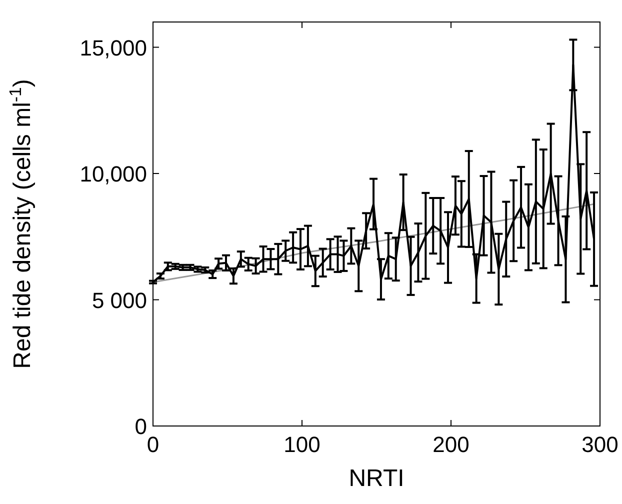 The height and width of the screenshot is (504, 622). What do you see at coordinates (113, 47) in the screenshot?
I see `y-tick-label: 15,000` at bounding box center [113, 47].